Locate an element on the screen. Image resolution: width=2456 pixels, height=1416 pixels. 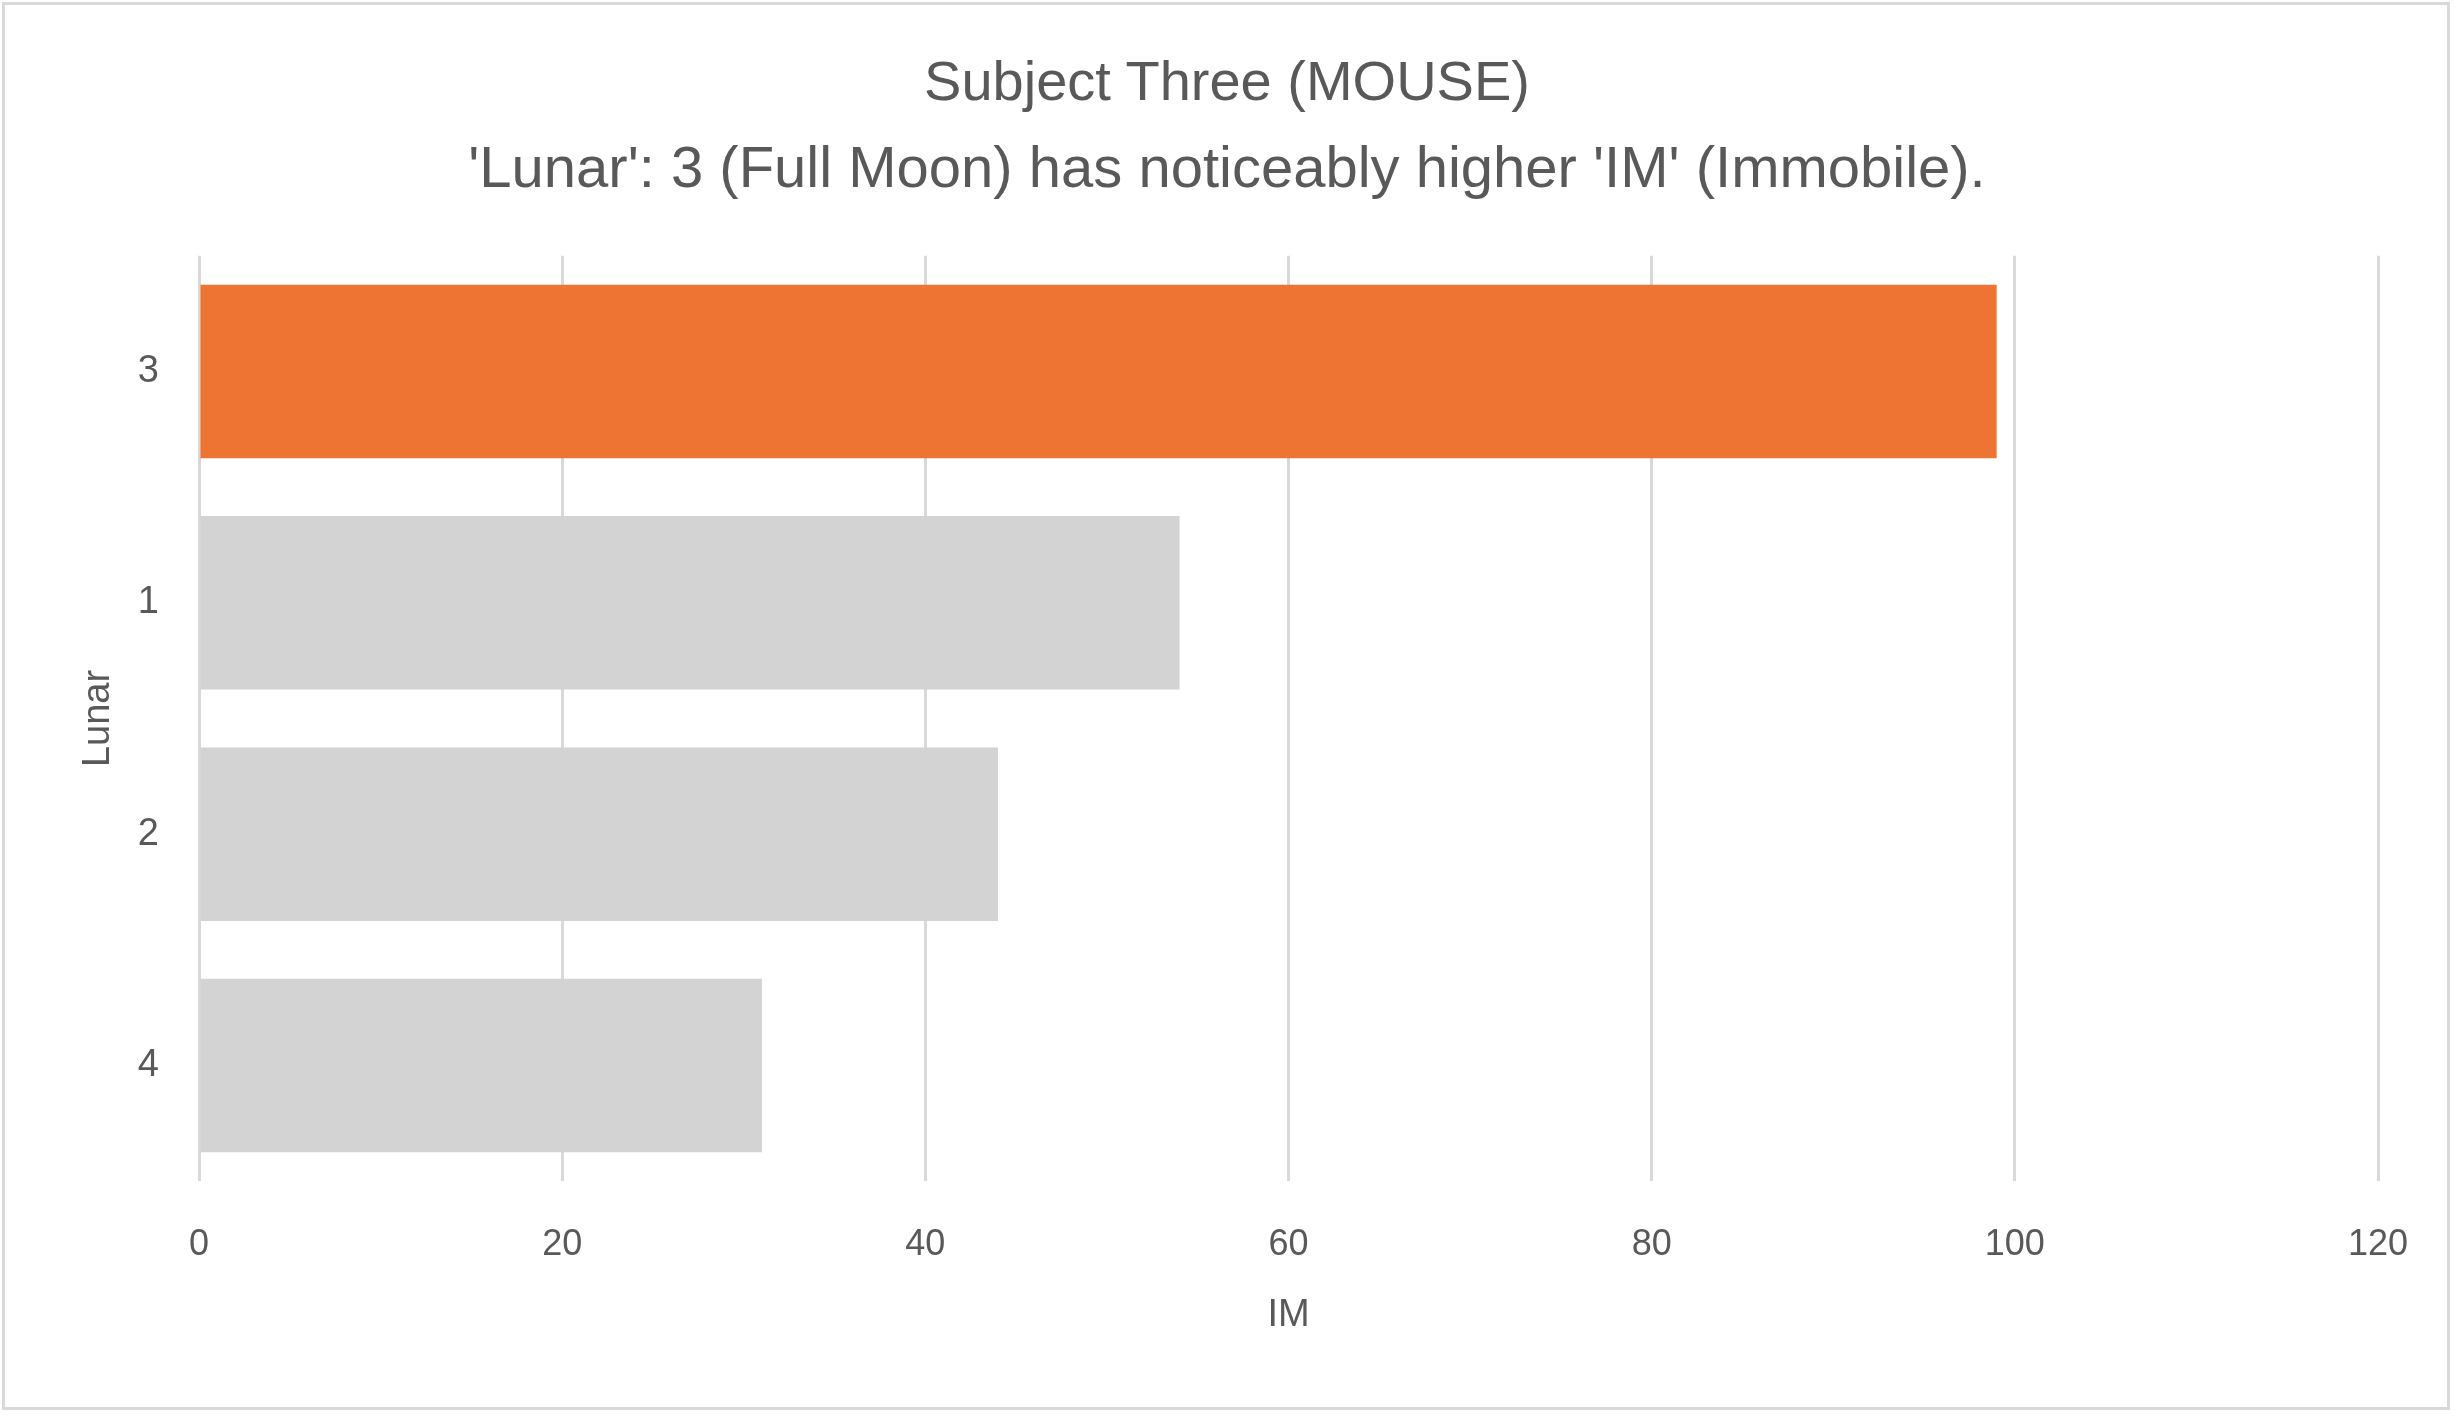
x-tick-label: 20 is located at coordinates (562, 1242).